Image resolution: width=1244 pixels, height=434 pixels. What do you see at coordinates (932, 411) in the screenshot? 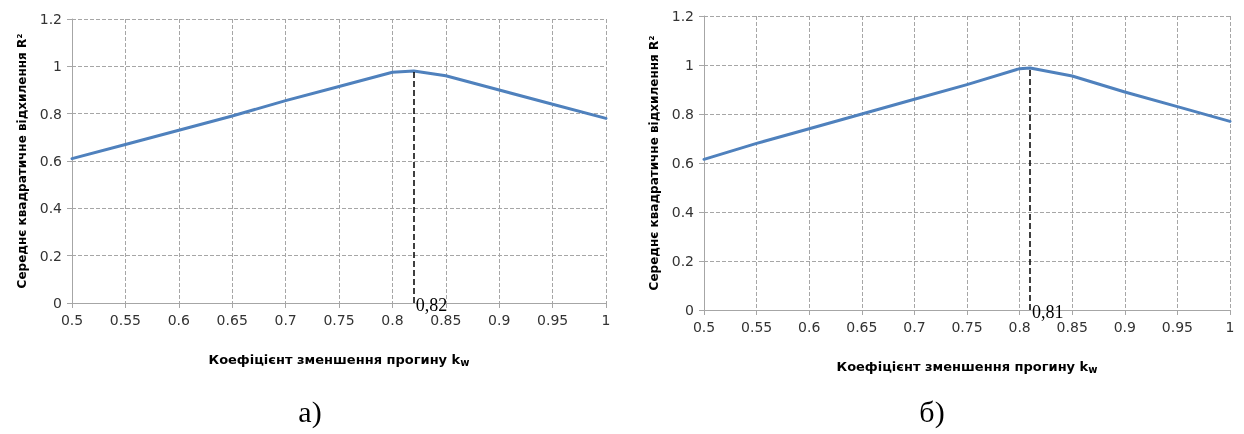
I see `text: б)` at bounding box center [932, 411].